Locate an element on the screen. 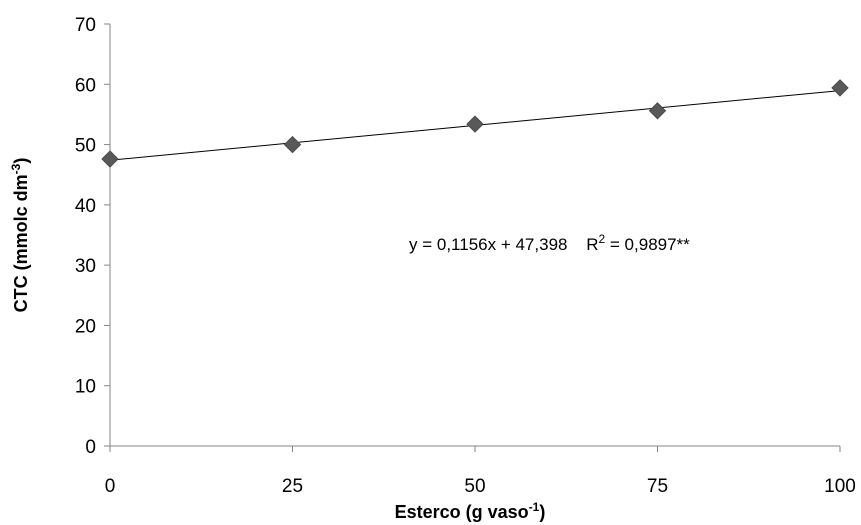 This screenshot has height=525, width=861. x-tick-label: 50 is located at coordinates (474, 486).